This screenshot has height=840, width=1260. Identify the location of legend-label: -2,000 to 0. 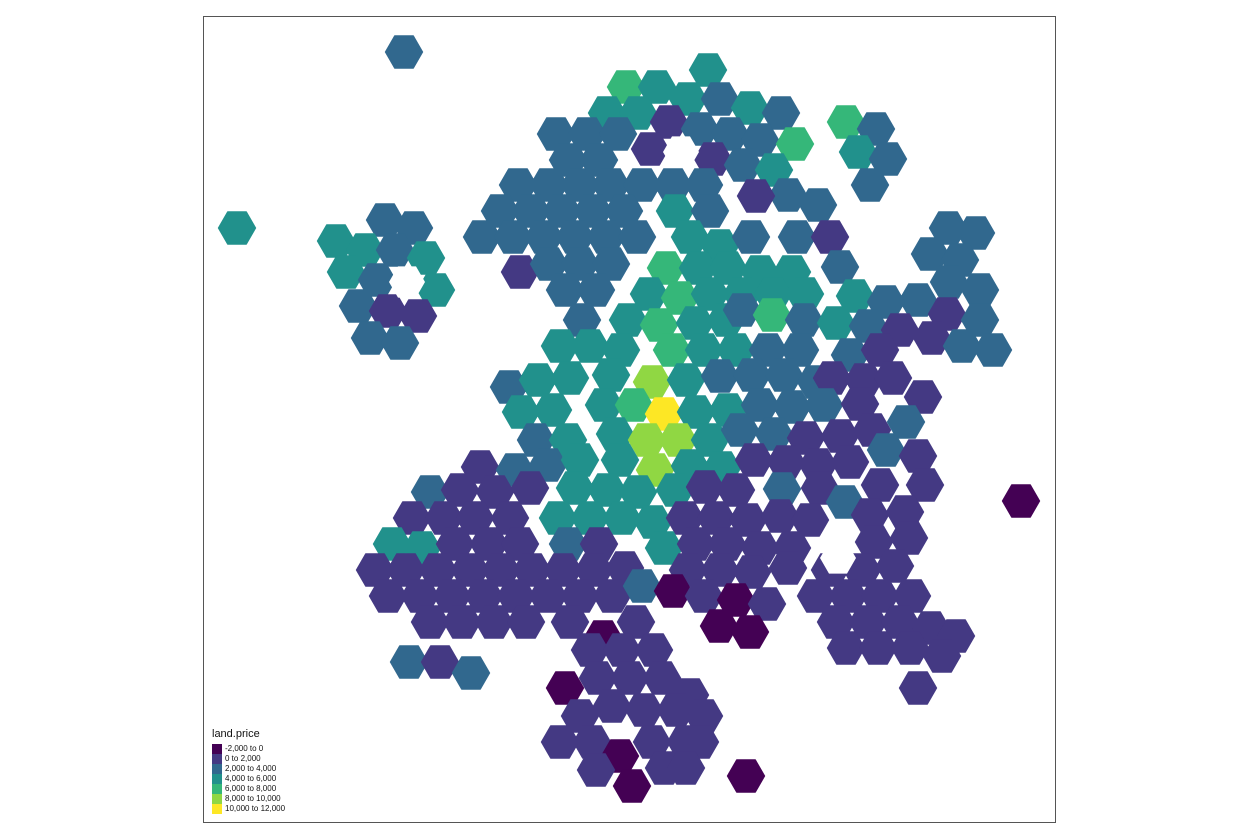
(244, 748).